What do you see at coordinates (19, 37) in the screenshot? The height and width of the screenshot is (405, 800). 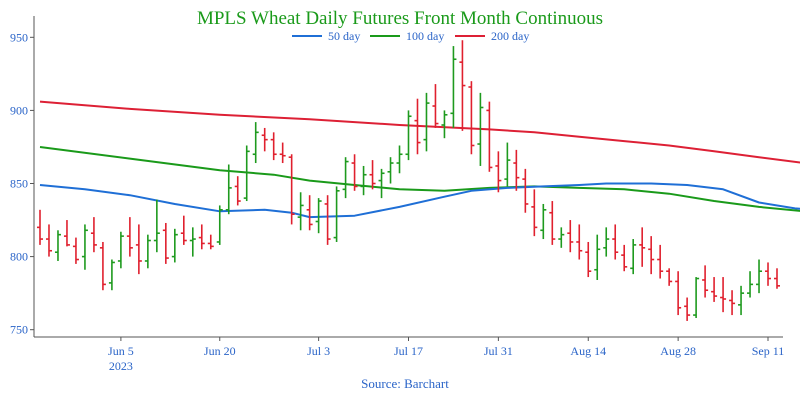 I see `y-tick-label: 950` at bounding box center [19, 37].